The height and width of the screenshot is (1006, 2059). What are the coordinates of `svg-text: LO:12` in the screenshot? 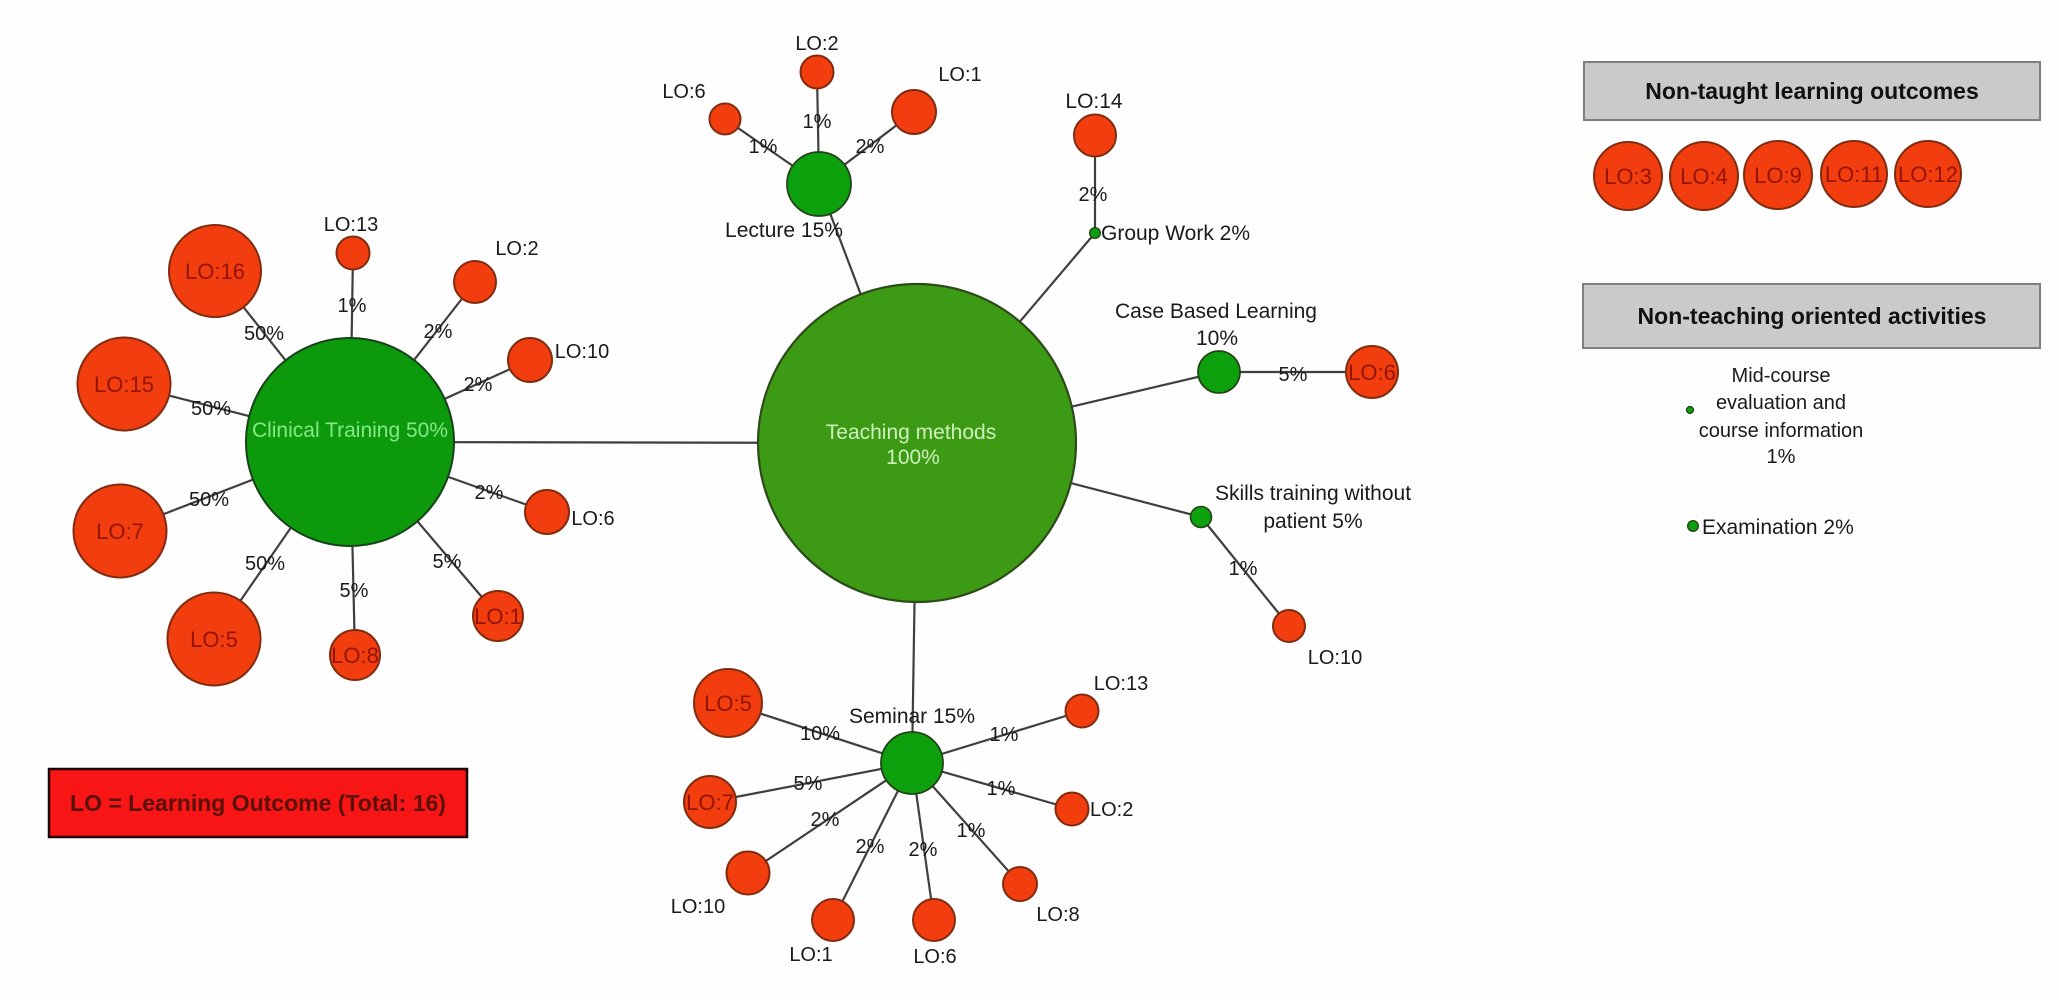 It's located at (1928, 174).